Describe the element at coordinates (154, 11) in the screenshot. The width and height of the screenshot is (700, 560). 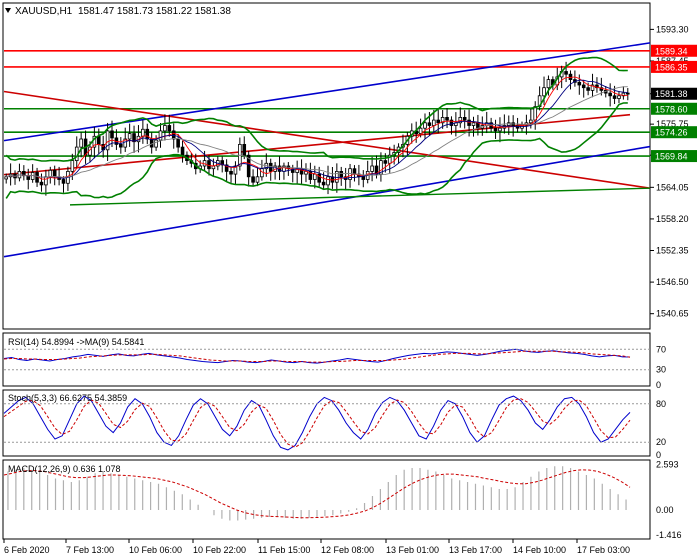
I see `ohlc-values: 1581.47 1581.73 1581.22 1581.38` at that location.